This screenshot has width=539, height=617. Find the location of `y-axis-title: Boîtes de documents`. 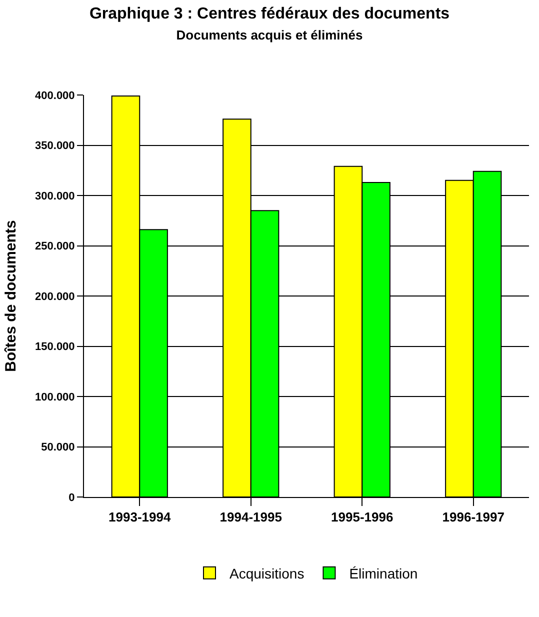

y-axis-title: Boîtes de documents is located at coordinates (11, 296).